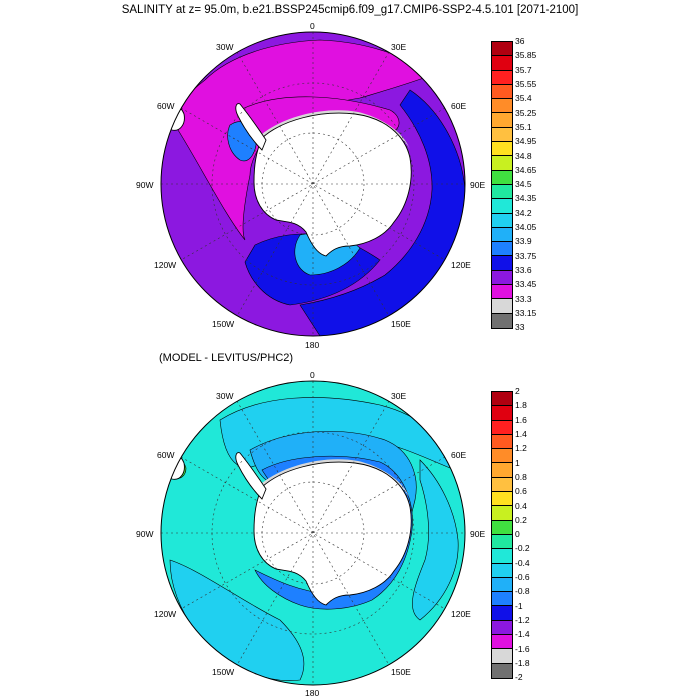 The image size is (700, 700). Describe the element at coordinates (223, 324) in the screenshot. I see `lon-label-150w: 150W` at that location.